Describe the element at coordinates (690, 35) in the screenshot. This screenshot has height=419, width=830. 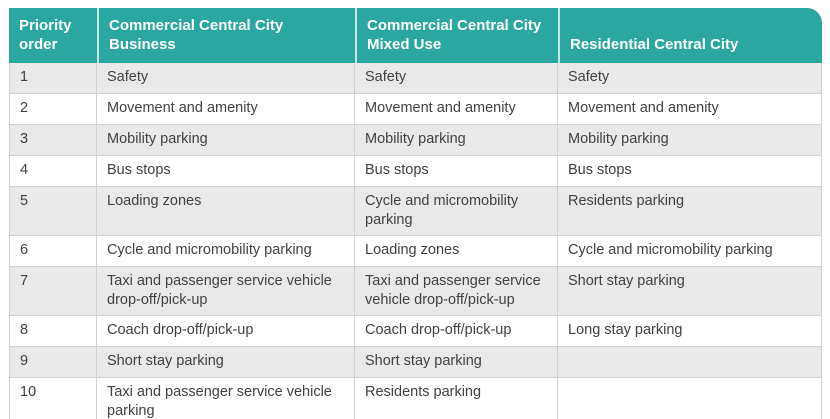
I see `column-header-residential-central-city: Residential Central City` at that location.